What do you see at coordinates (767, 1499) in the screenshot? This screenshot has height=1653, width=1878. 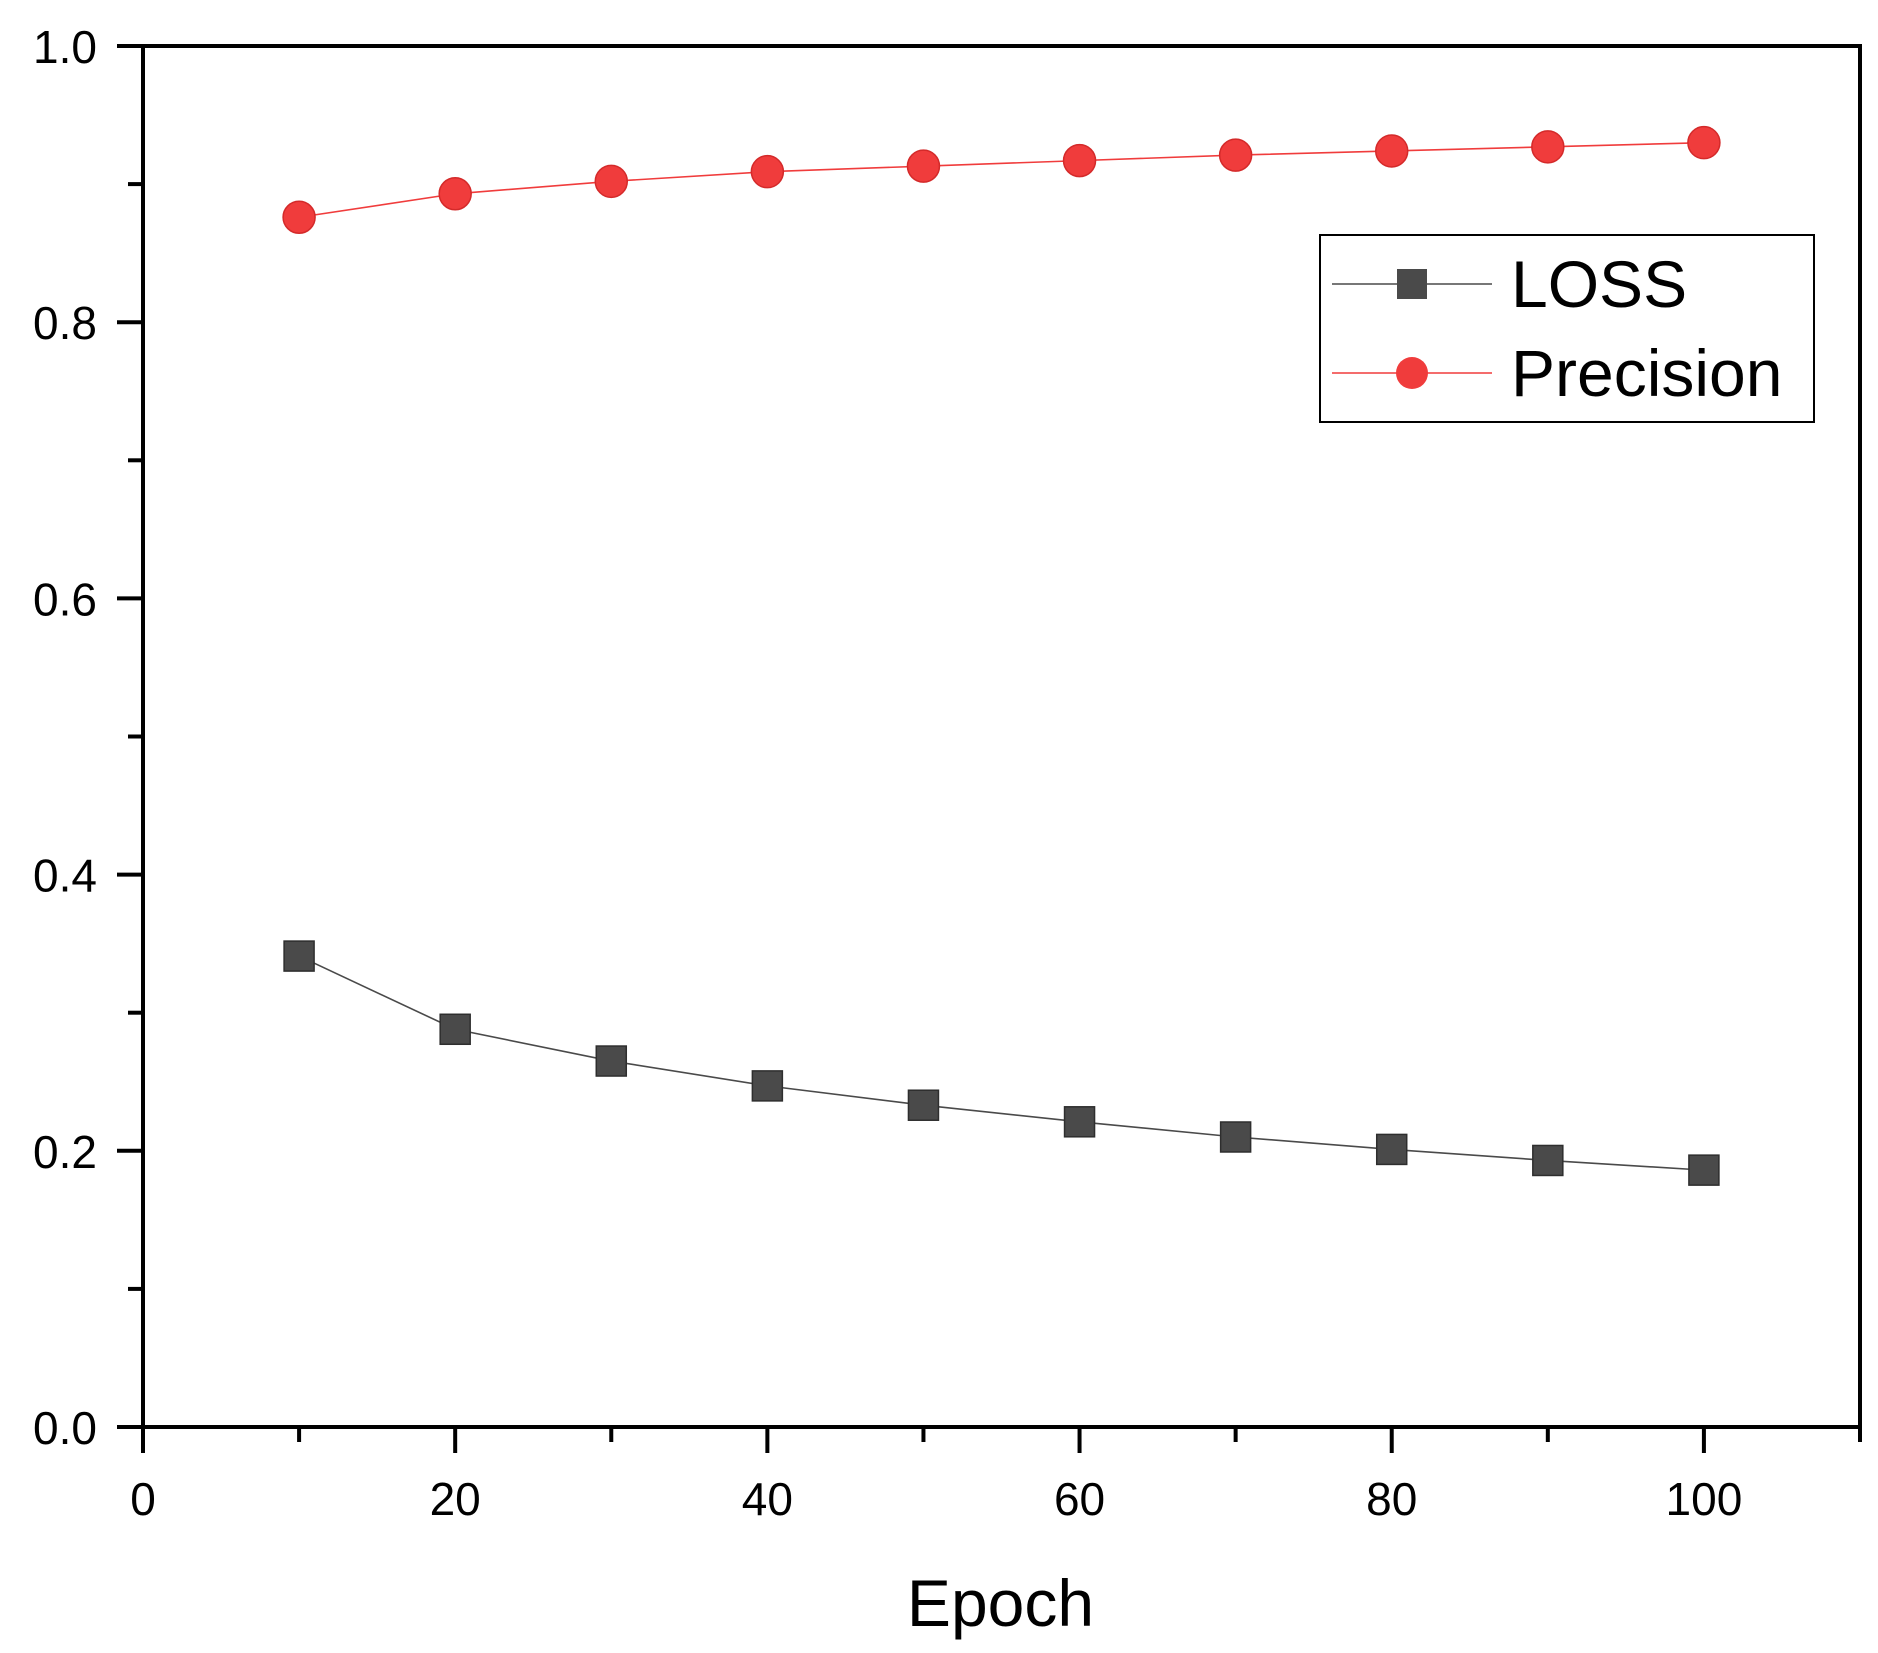 I see `x-tick-label: 40` at bounding box center [767, 1499].